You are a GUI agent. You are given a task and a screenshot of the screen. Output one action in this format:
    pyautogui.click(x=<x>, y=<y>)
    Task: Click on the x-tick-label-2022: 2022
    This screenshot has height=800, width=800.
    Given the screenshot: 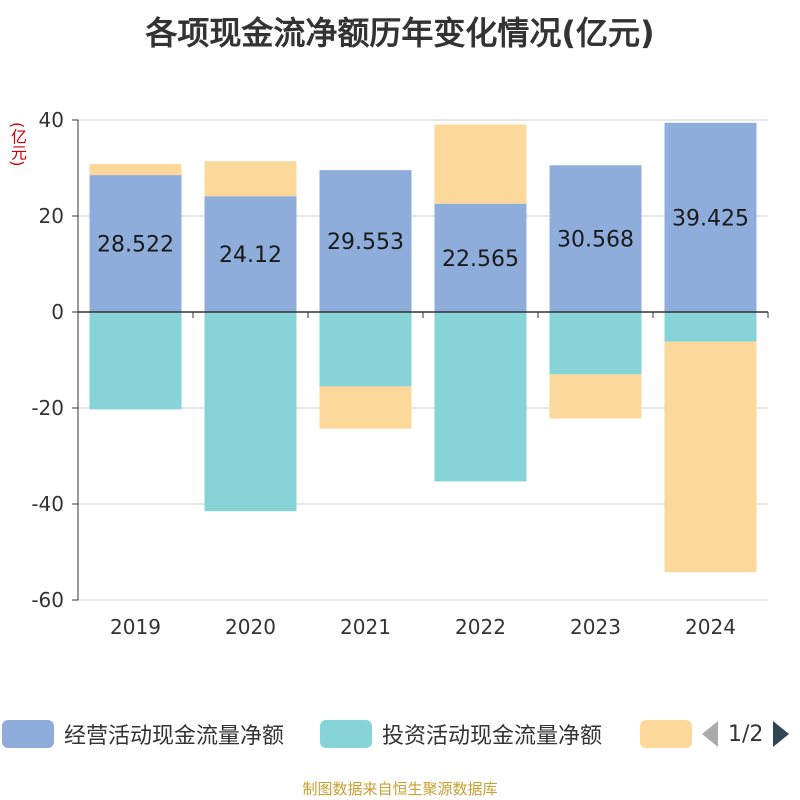 What is the action you would take?
    pyautogui.click(x=480, y=627)
    